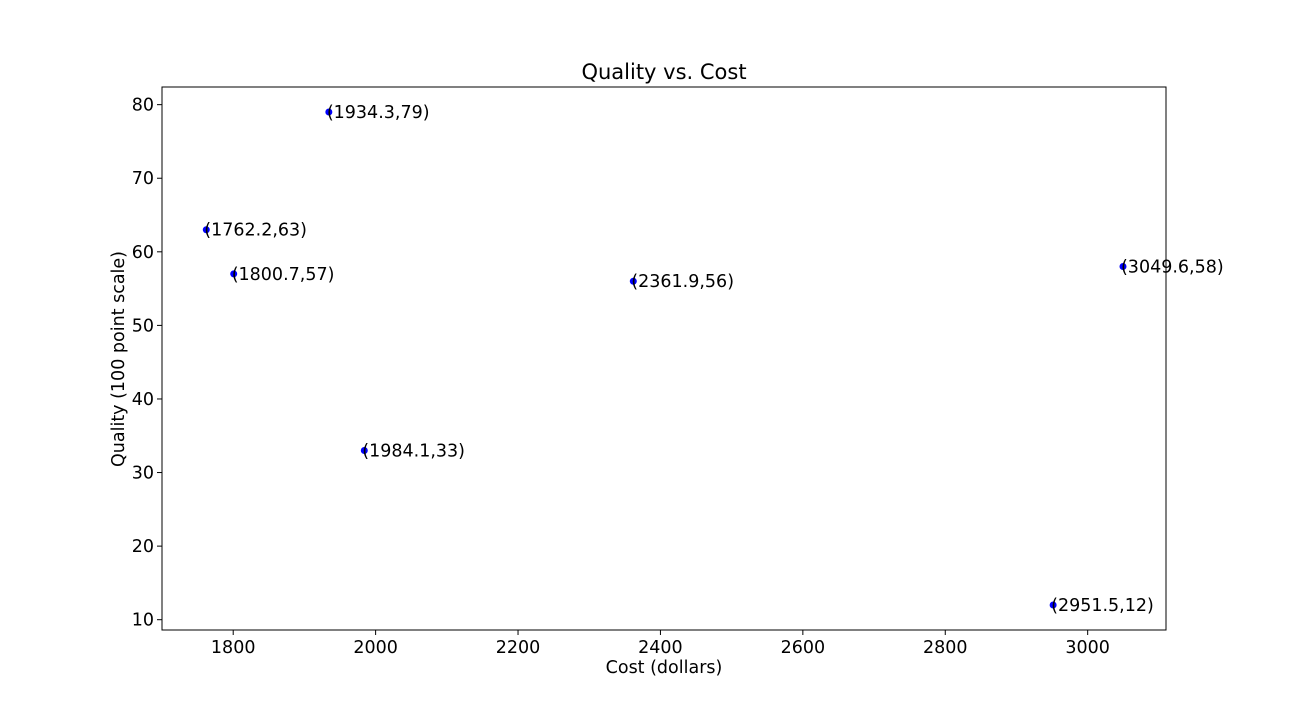 This screenshot has height=720, width=1296. I want to click on data-point-label: (1800.7,57), so click(283, 275).